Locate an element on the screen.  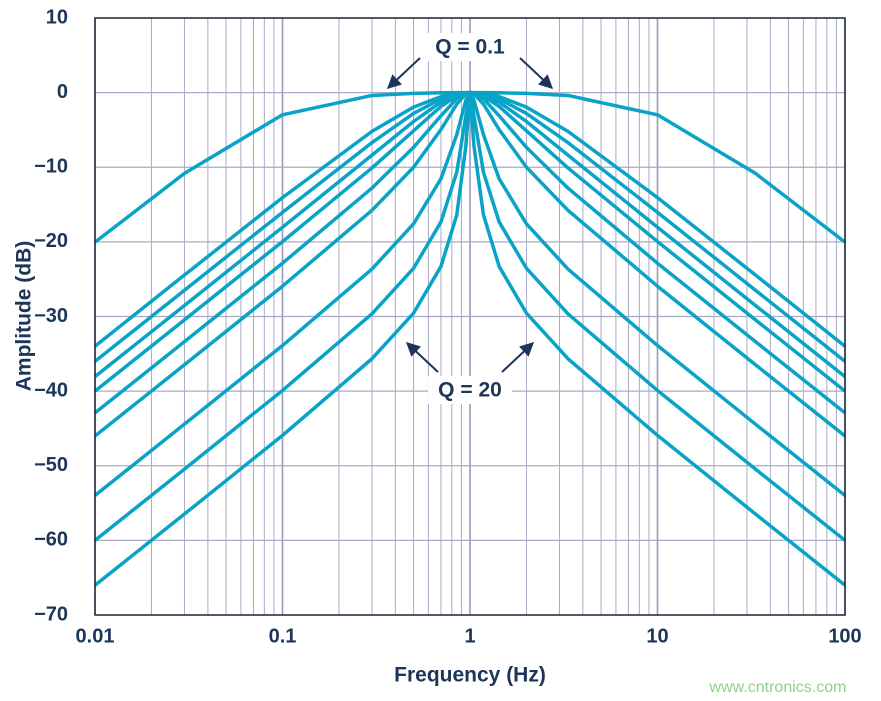
x-tick-label: 100 is located at coordinates (844, 636).